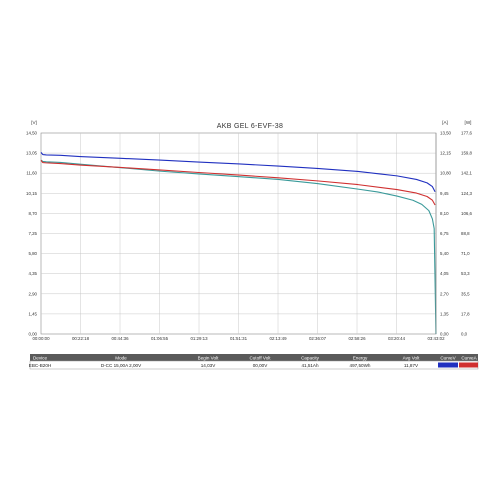 The height and width of the screenshot is (500, 500). What do you see at coordinates (160, 338) in the screenshot?
I see `x-tick-label: 01:06:55` at bounding box center [160, 338].